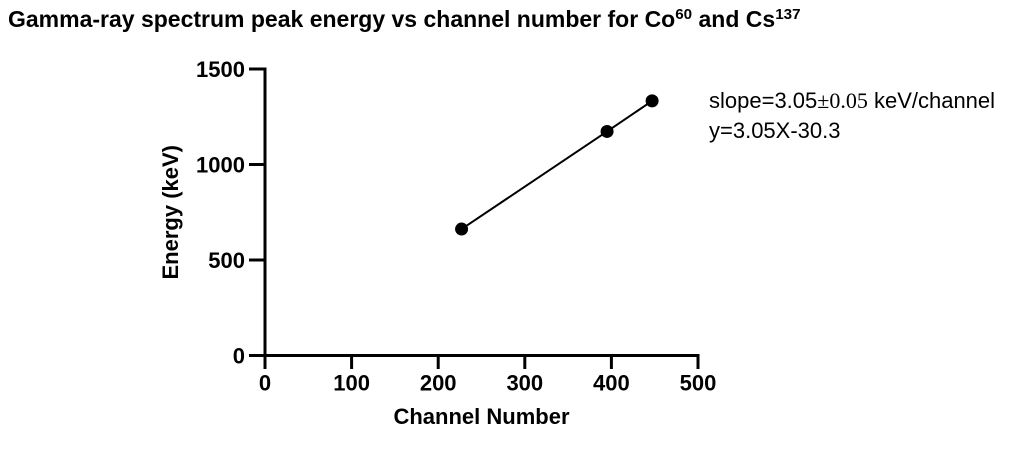 The height and width of the screenshot is (459, 1025). I want to click on x-tick-label: 400, so click(611, 383).